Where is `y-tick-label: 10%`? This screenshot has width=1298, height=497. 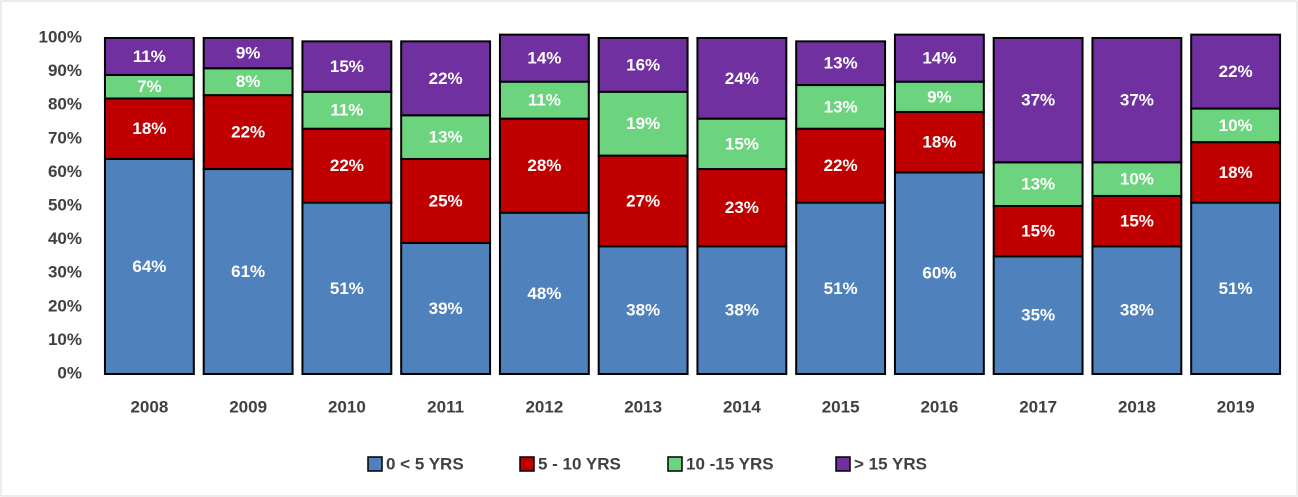 y-tick-label: 10% is located at coordinates (65, 339).